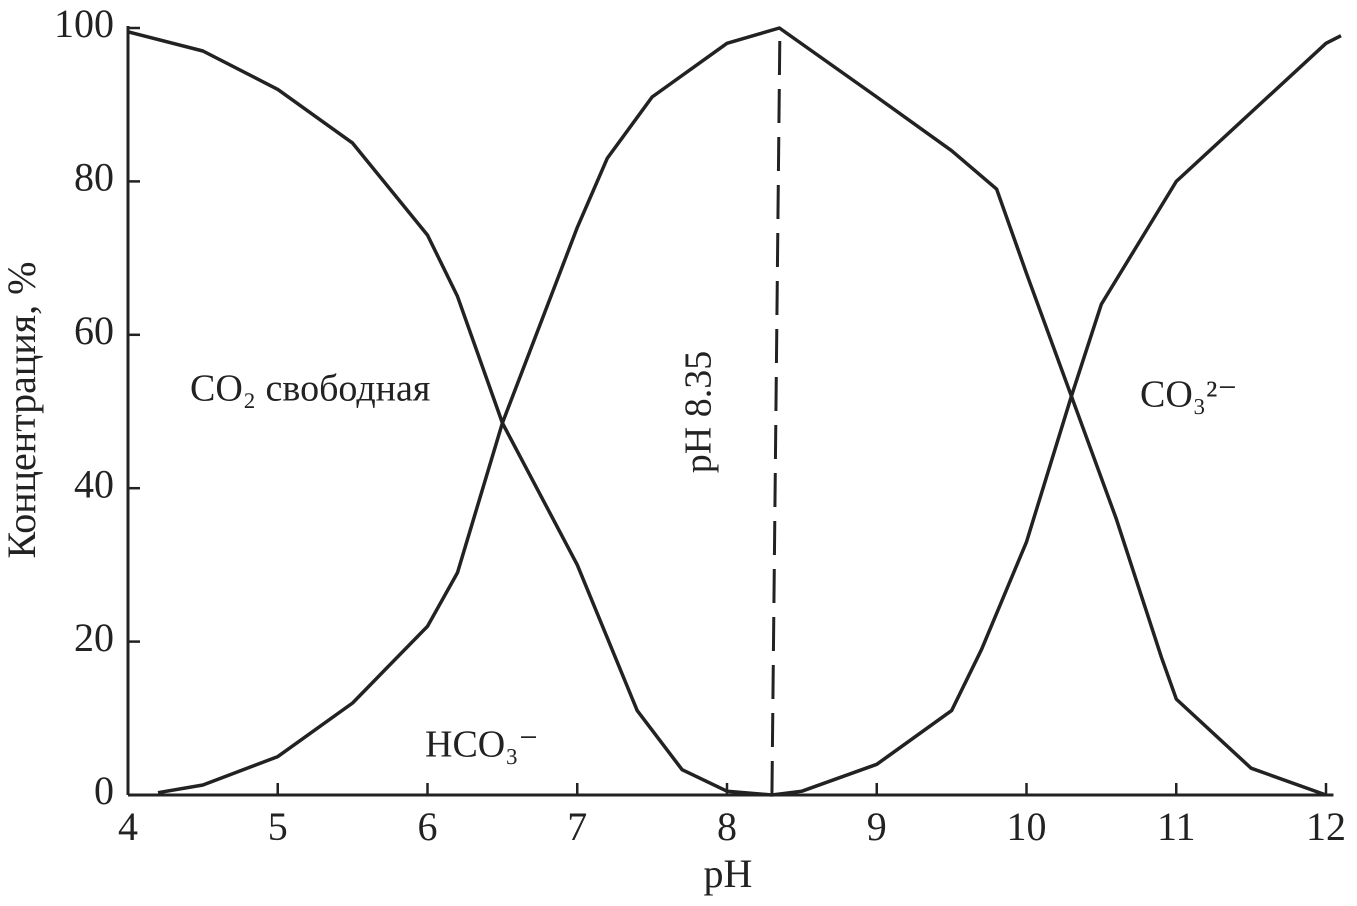 The width and height of the screenshot is (1357, 906). What do you see at coordinates (577, 826) in the screenshot?
I see `x-tick-label: 7` at bounding box center [577, 826].